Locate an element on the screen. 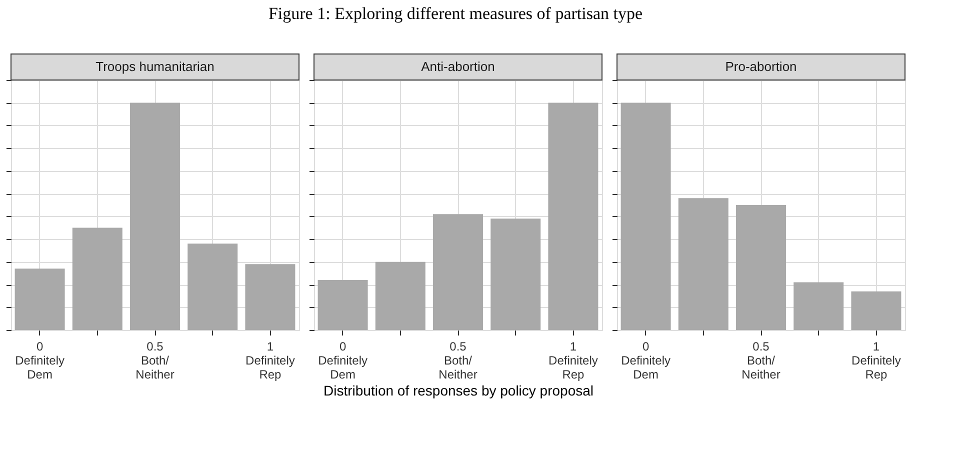 The width and height of the screenshot is (962, 455). chart-title: Pro-abortion is located at coordinates (761, 66).